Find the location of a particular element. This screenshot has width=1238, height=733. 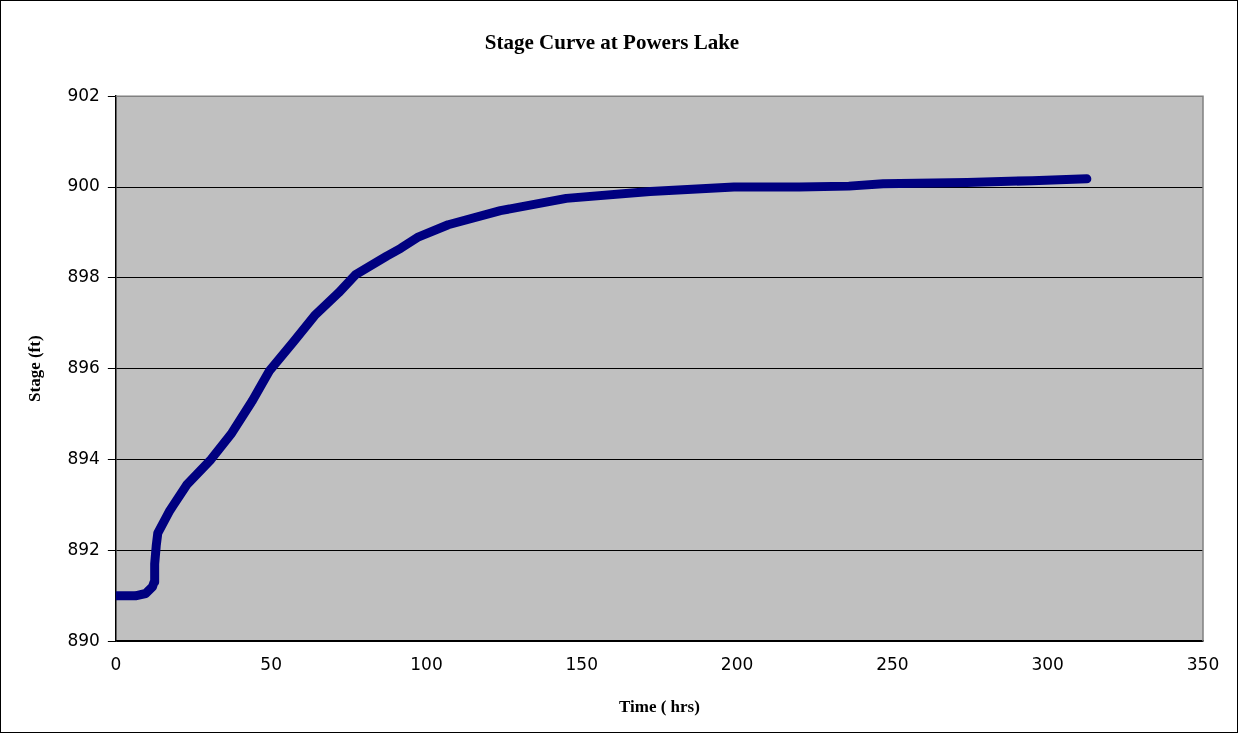

y-tick-label: 898 is located at coordinates (83, 276).